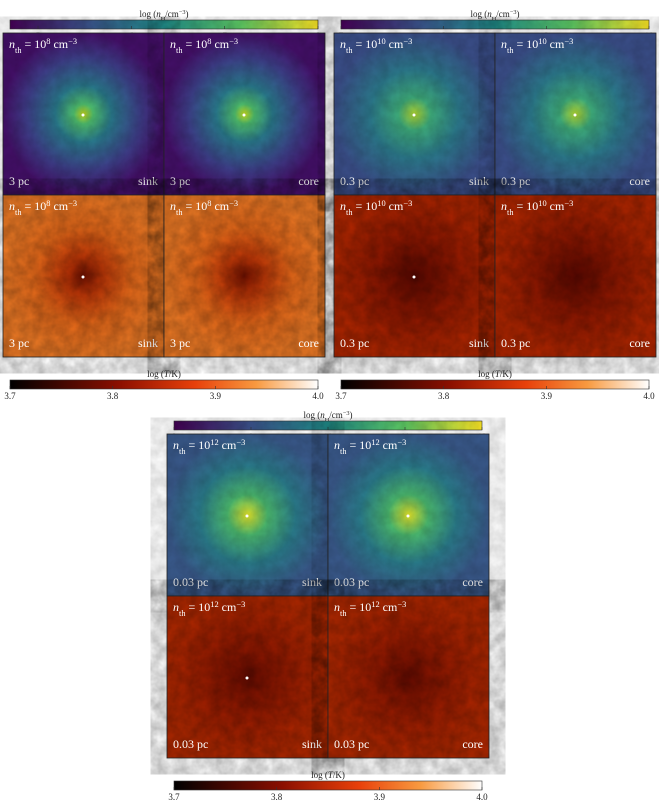  What do you see at coordinates (575, 276) in the screenshot?
I see `panel-frame` at bounding box center [575, 276].